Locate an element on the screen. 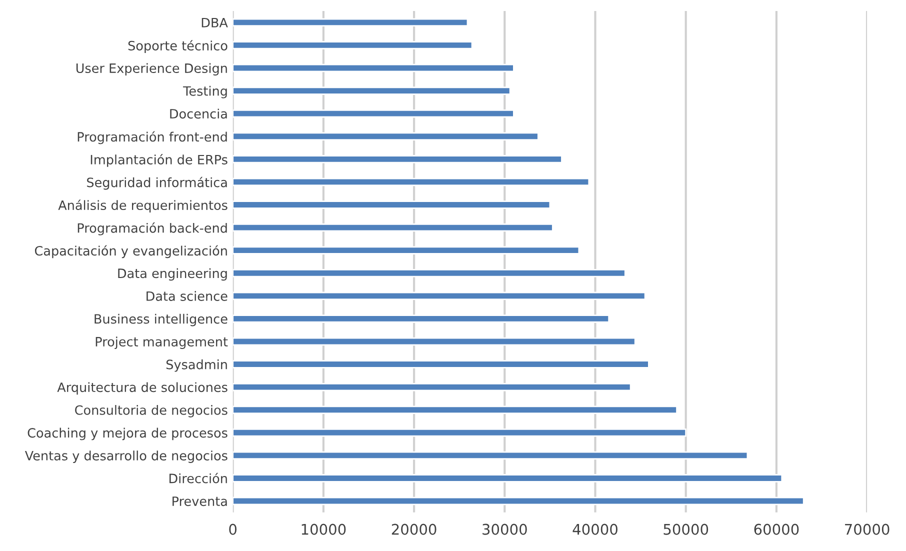 The height and width of the screenshot is (551, 906). y-tick-label: Ventas y desarrollo de negocios is located at coordinates (126, 456).